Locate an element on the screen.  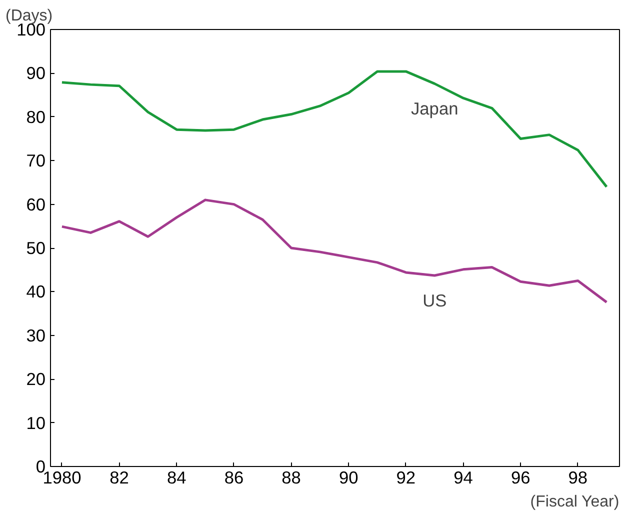
y-tick-label: 70 is located at coordinates (36, 160).